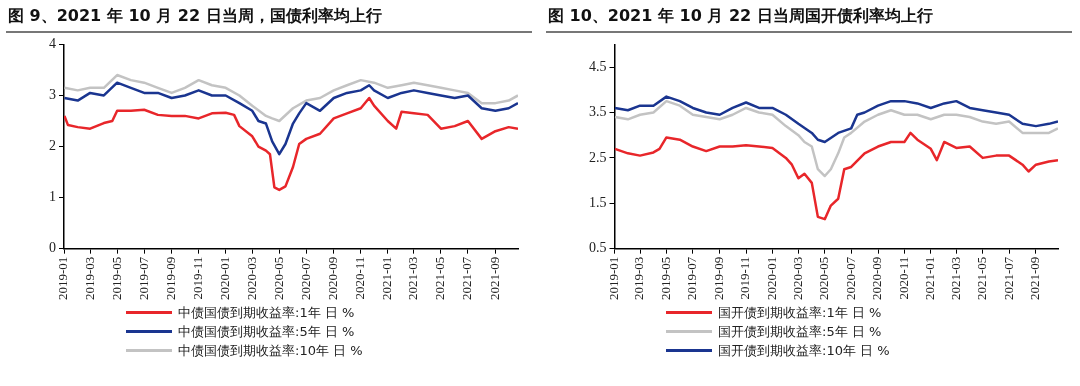 This screenshot has width=1080, height=386. I want to click on legend-label: 中债国债到期收益率:10年 日 %, so click(270, 350).